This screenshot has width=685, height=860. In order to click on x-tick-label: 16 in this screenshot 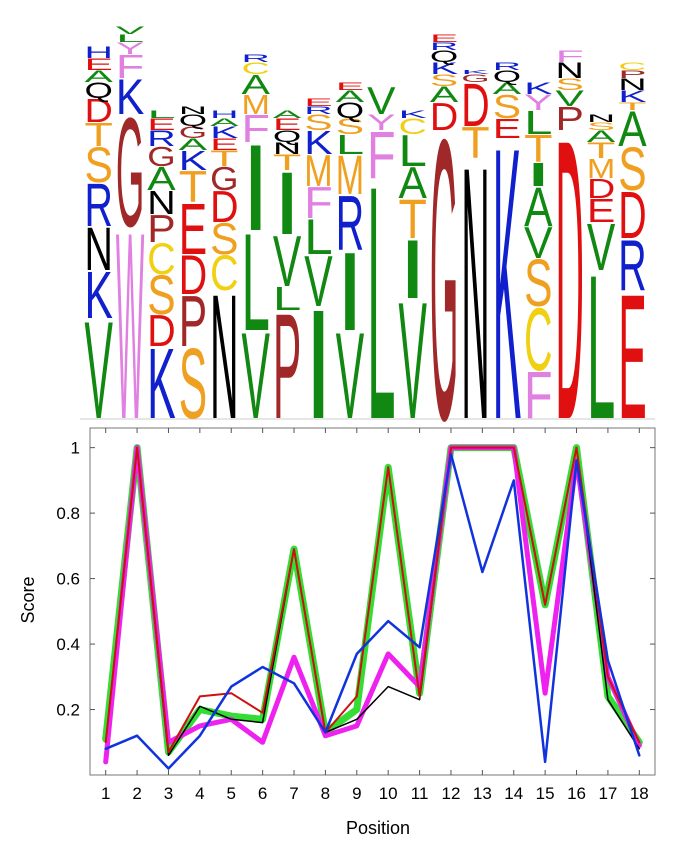, I will do `click(576, 793)`.